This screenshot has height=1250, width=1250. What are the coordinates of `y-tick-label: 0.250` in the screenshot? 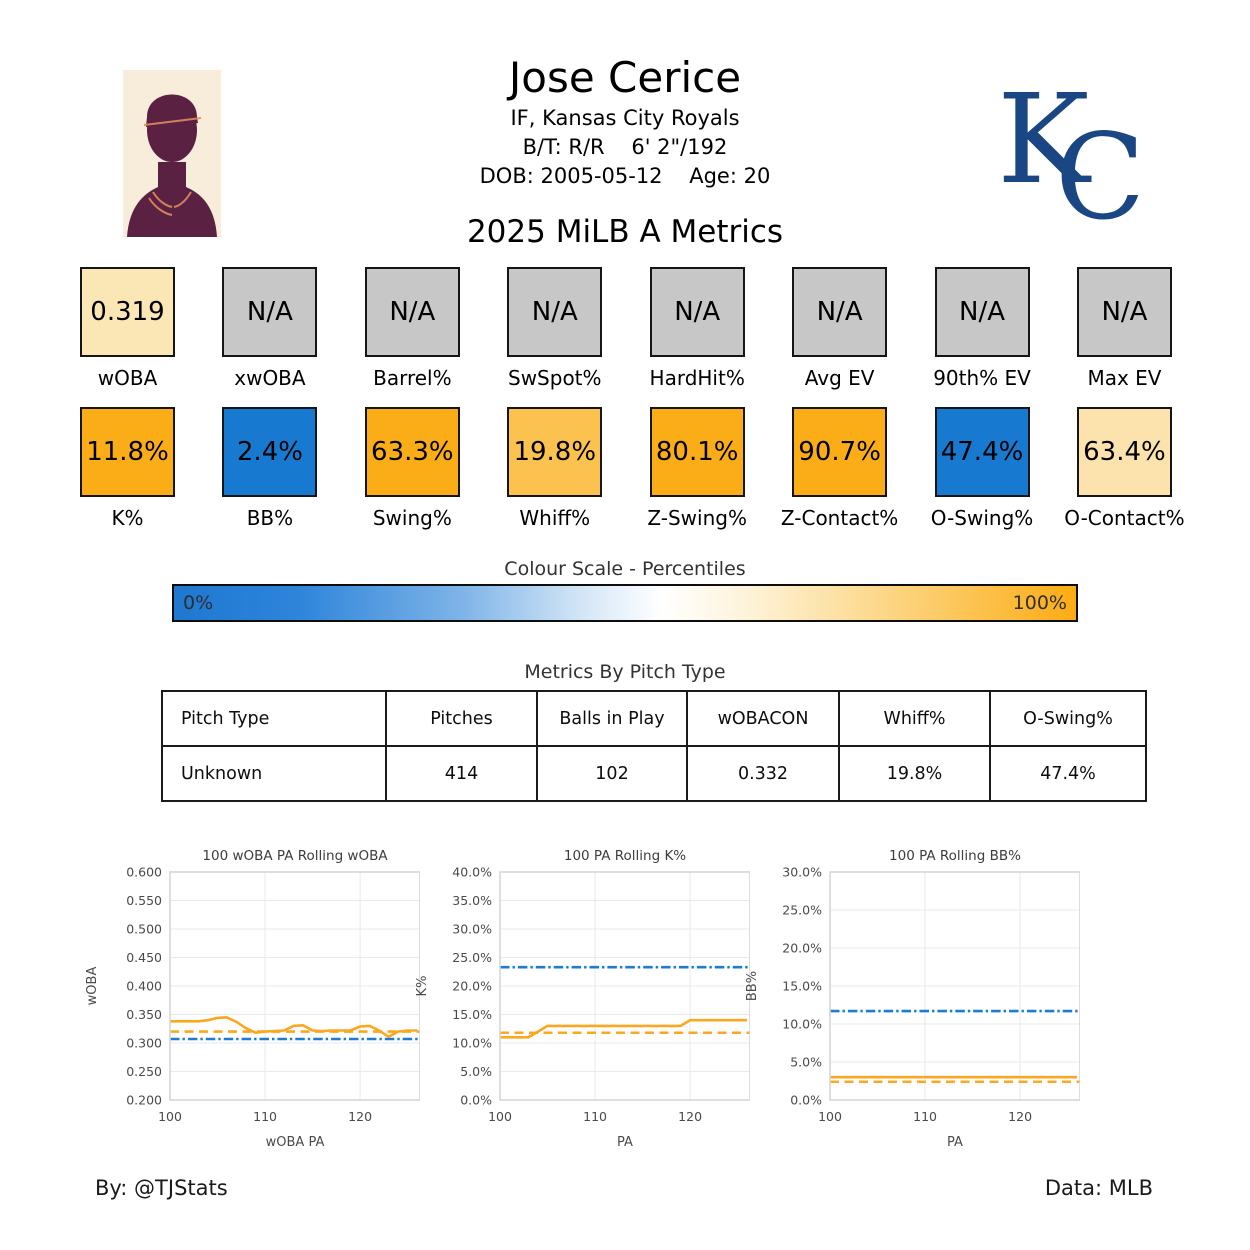 It's located at (144, 1071).